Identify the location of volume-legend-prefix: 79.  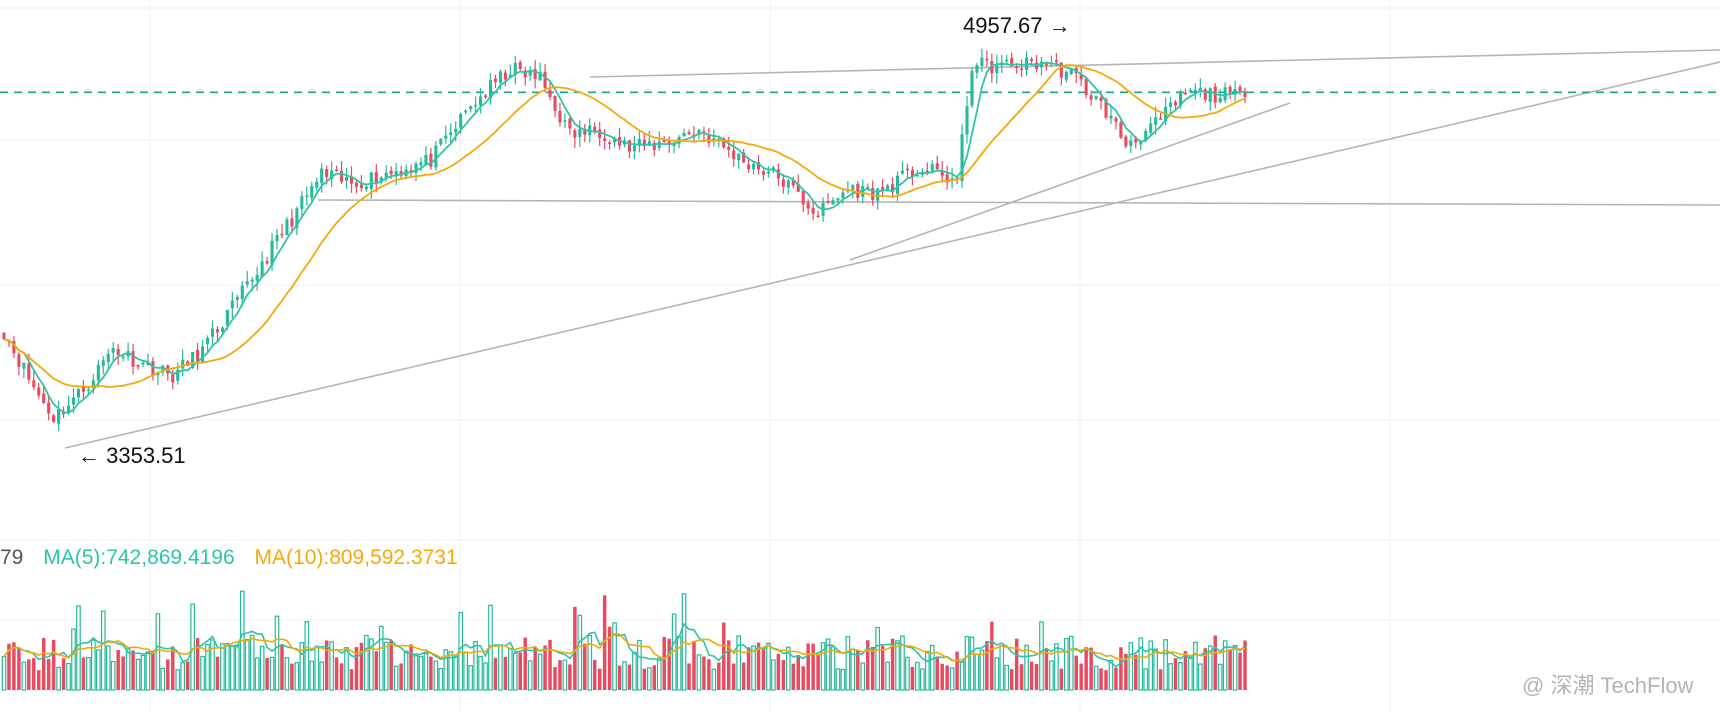
(11, 557).